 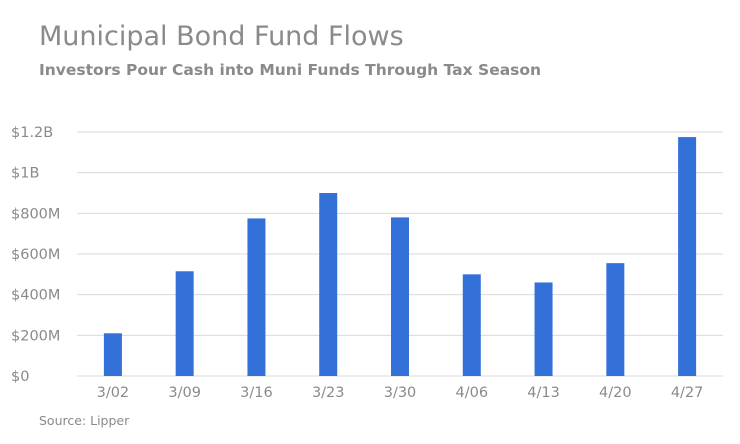 What do you see at coordinates (471, 393) in the screenshot?
I see `x-tick-label: 4/06` at bounding box center [471, 393].